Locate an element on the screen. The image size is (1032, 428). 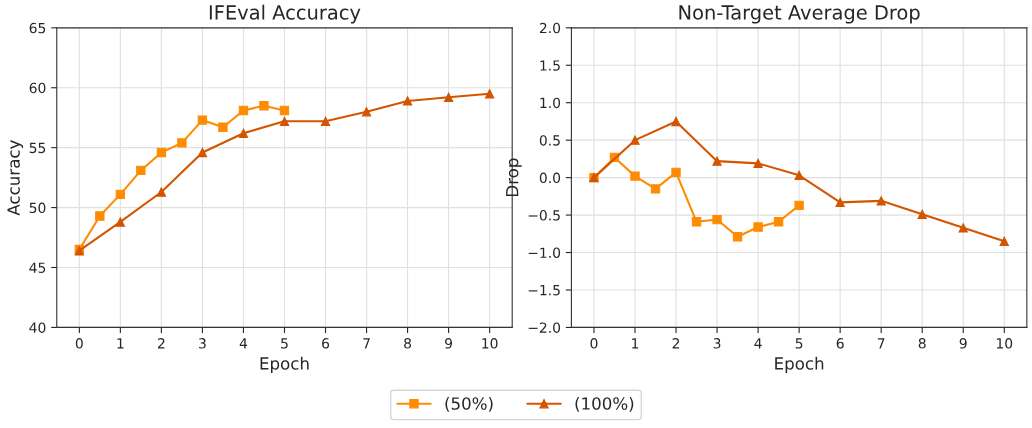
y-tick-label: 55 is located at coordinates (37, 148).